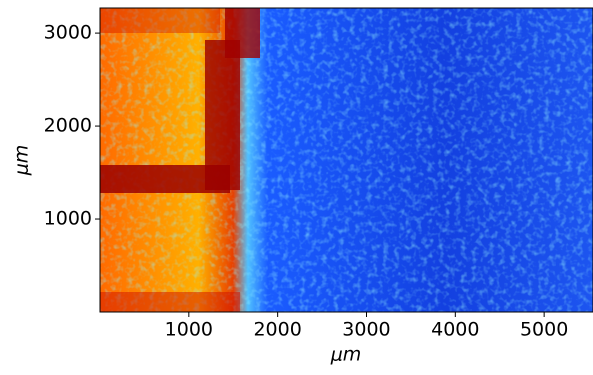  I want to click on y-tick-label: 3000, so click(68, 33).